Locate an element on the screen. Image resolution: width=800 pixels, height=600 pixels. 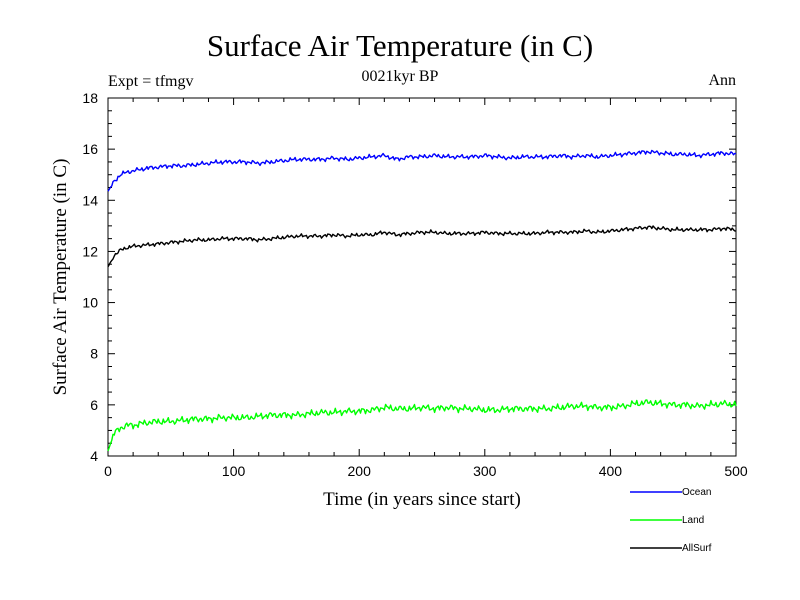
x-tick-label: 400 is located at coordinates (611, 471).